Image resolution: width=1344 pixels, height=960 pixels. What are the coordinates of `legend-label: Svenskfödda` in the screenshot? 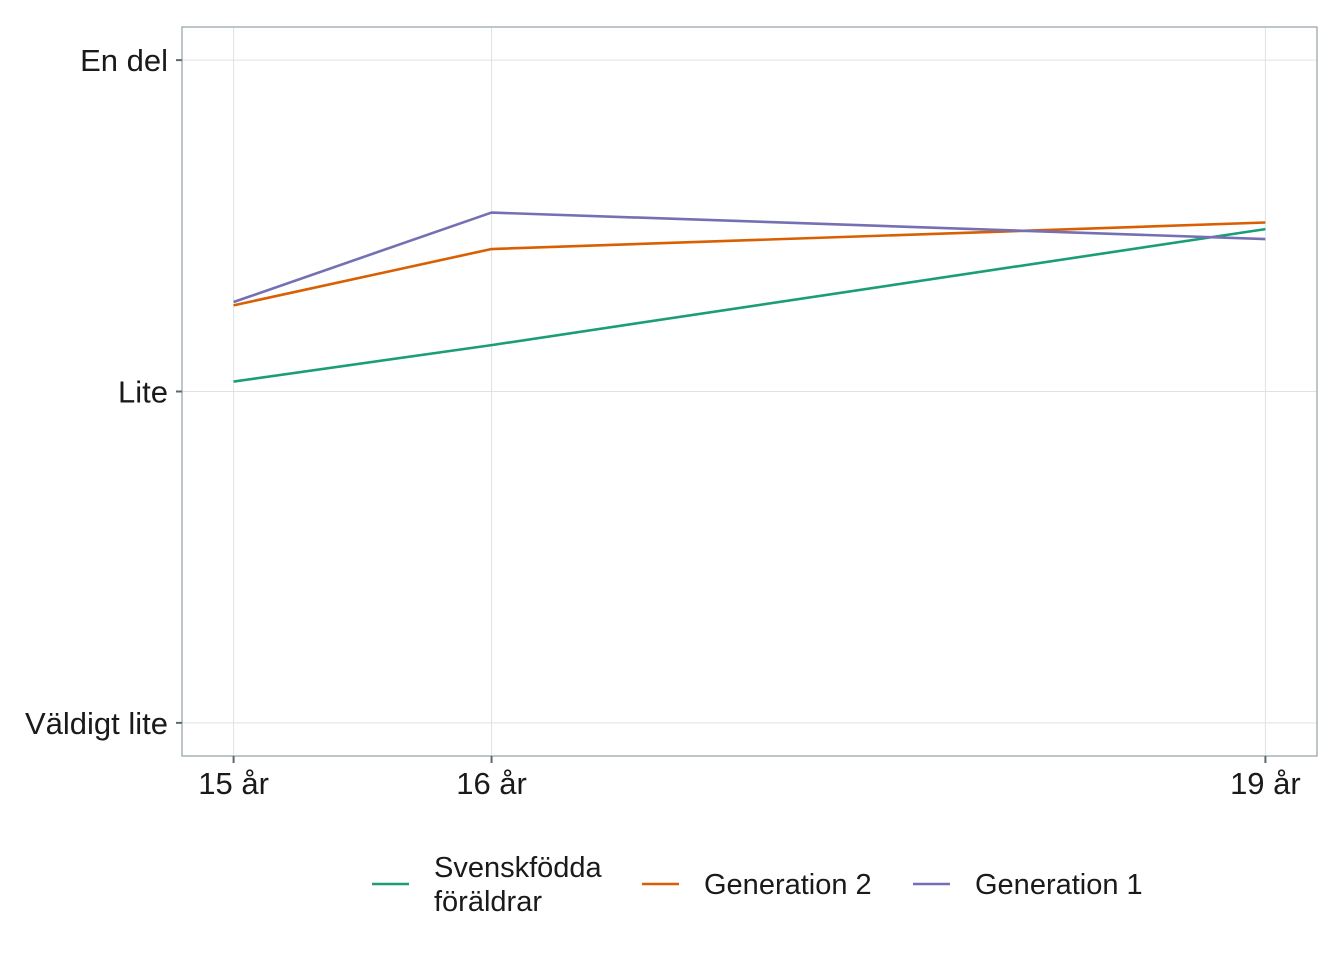 It's located at (518, 868).